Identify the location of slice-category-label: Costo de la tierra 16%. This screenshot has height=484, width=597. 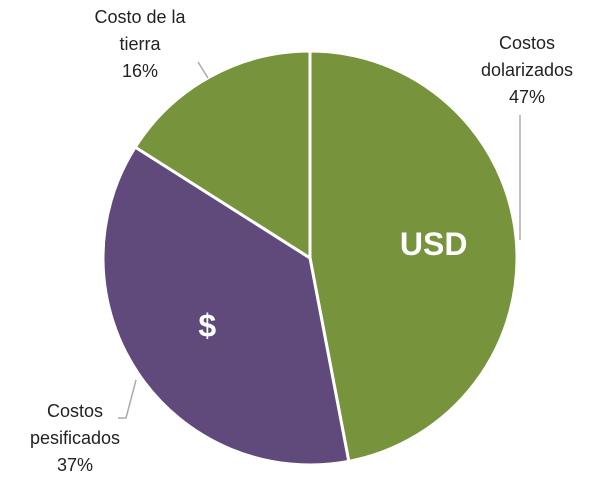
(140, 44).